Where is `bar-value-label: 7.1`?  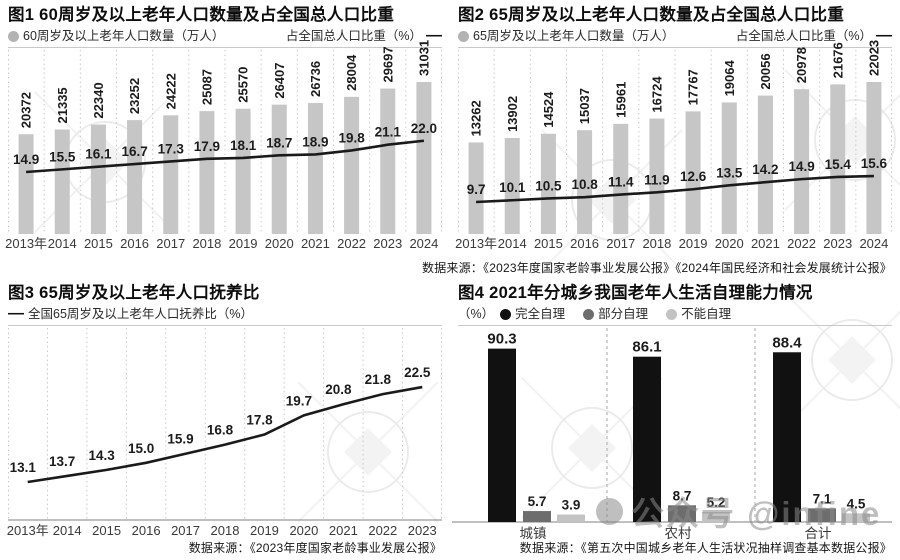 bar-value-label: 7.1 is located at coordinates (822, 498).